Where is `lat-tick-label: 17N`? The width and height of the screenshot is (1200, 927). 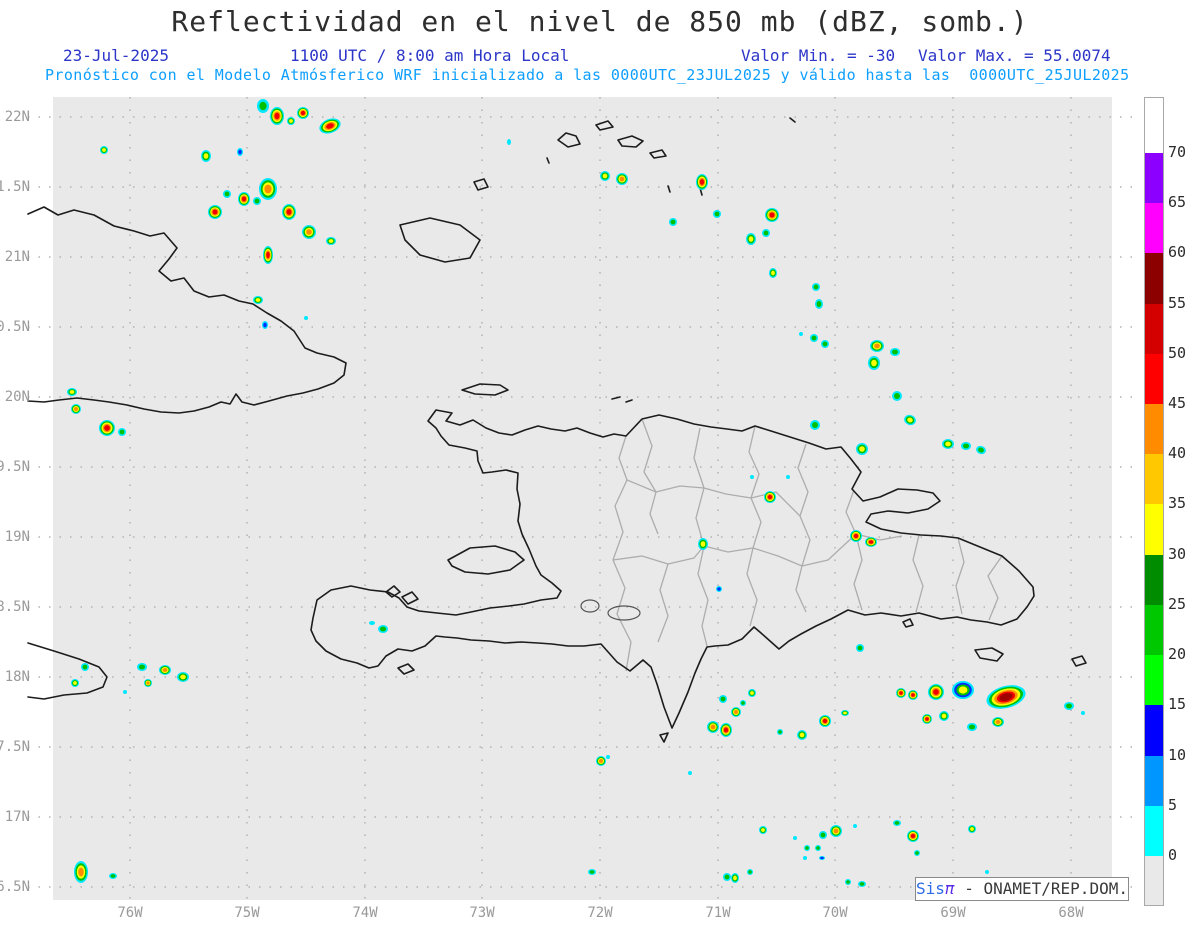
lat-tick-label: 17N is located at coordinates (17, 817).